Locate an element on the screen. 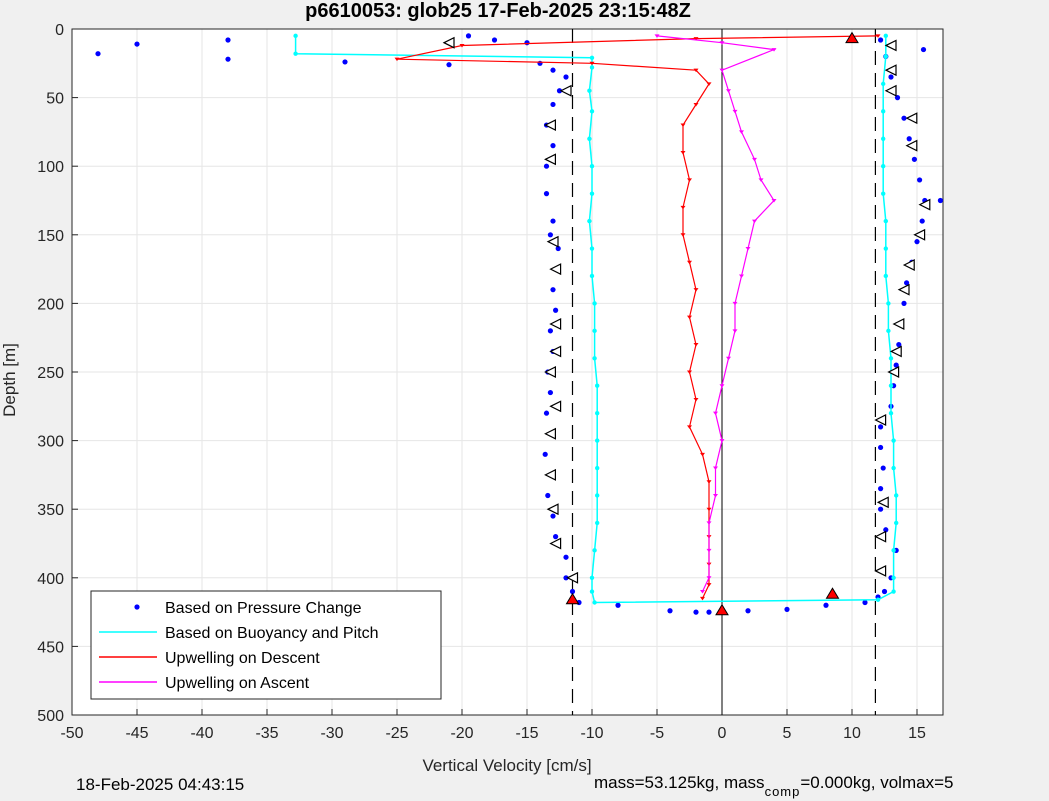 The width and height of the screenshot is (1049, 801). y-tick-label: 450 is located at coordinates (50, 647).